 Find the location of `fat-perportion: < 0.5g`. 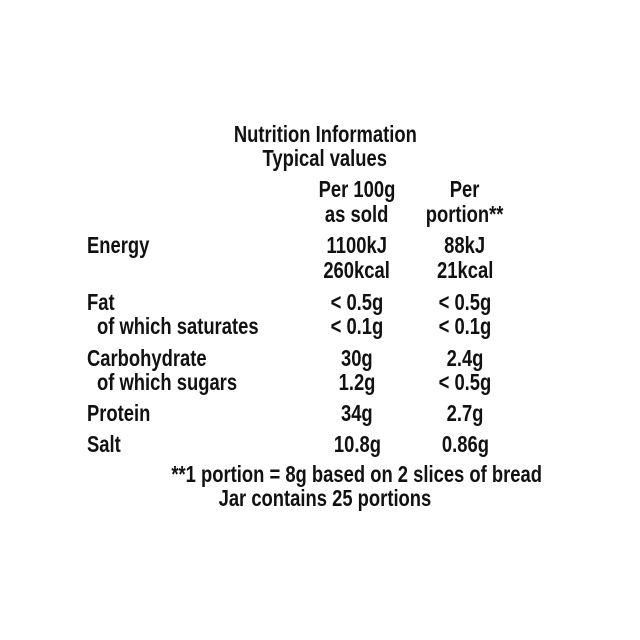

fat-perportion: < 0.5g is located at coordinates (465, 302).